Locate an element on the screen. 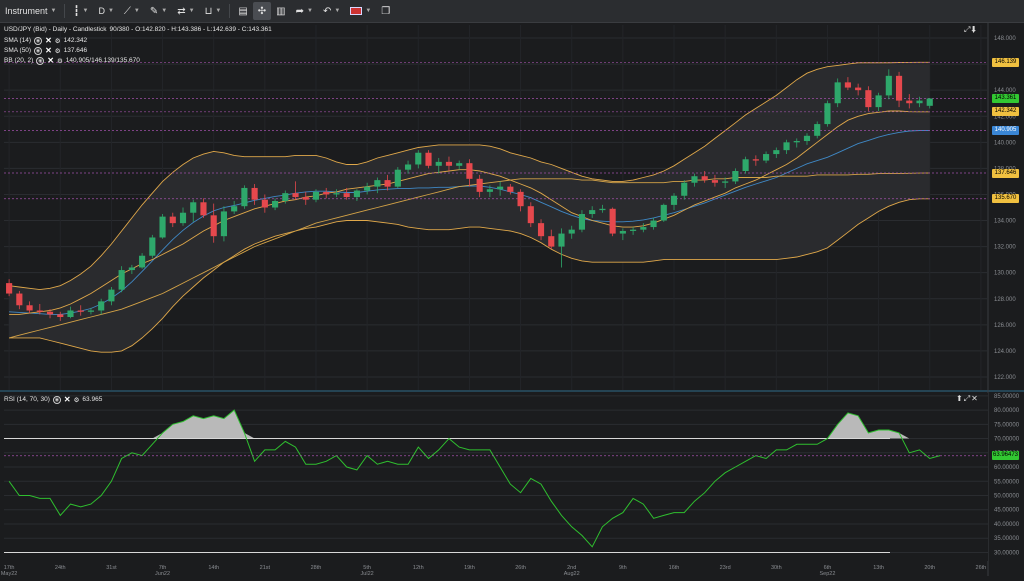 This screenshot has height=581, width=1024. chart-type-menu: ┇ ▼ is located at coordinates (80, 11).